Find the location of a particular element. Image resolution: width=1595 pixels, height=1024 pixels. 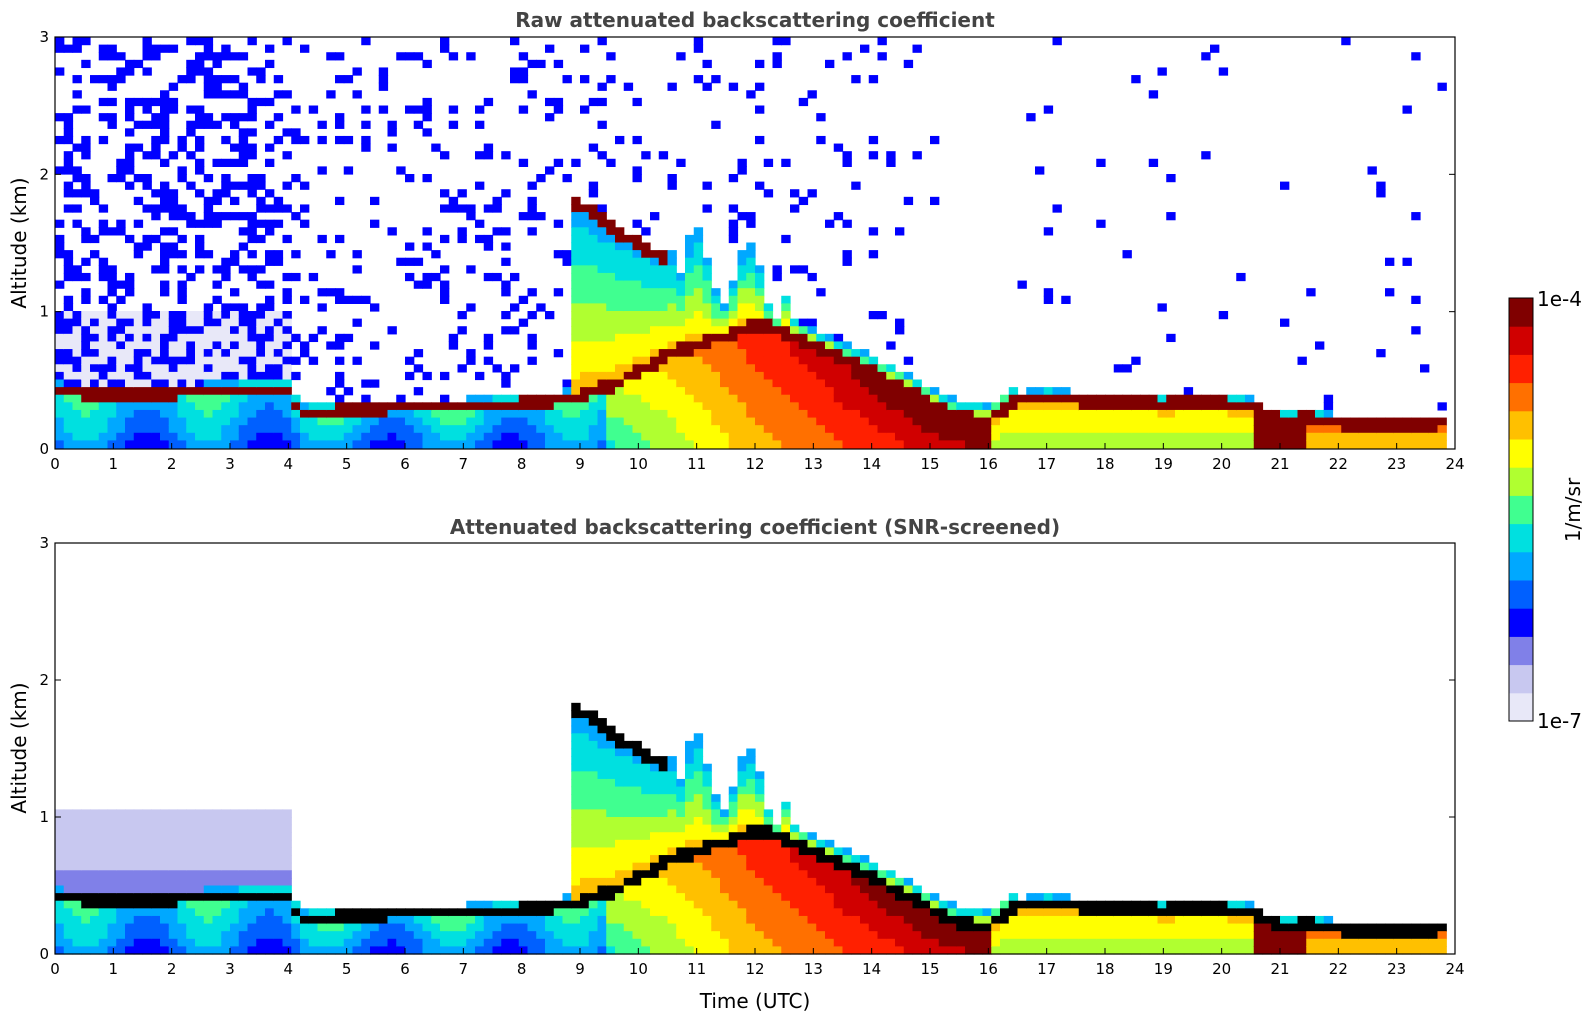

colorbar-segment is located at coordinates (1521, 679).